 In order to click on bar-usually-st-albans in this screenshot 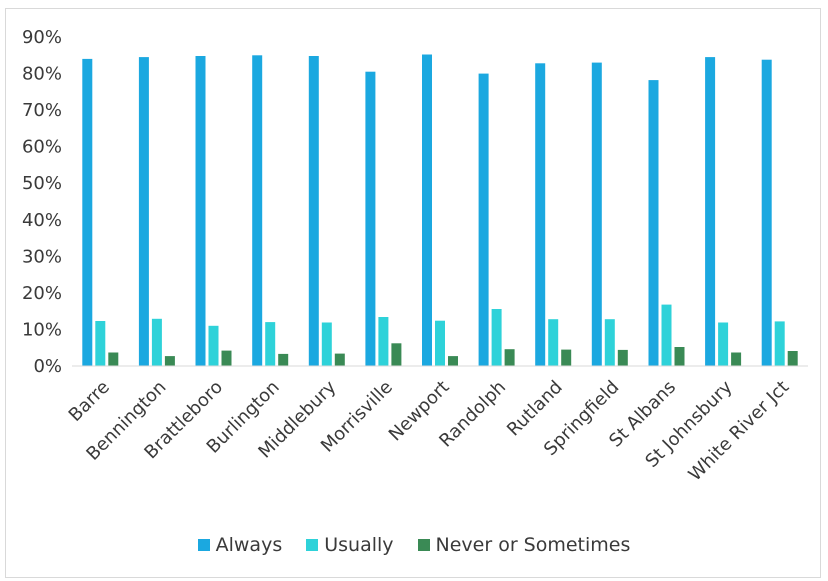, I will do `click(666, 335)`.